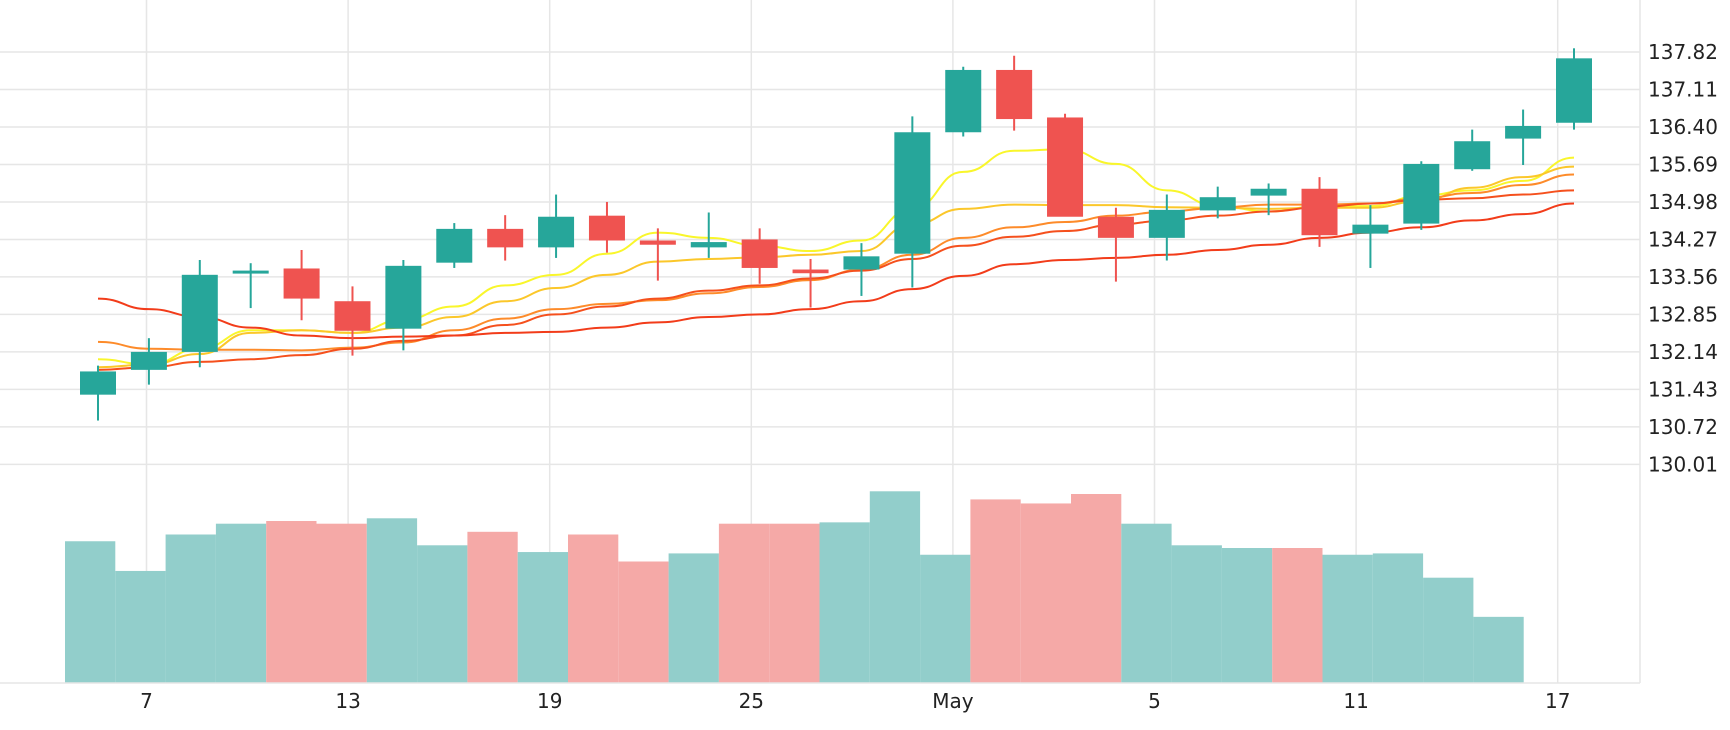  Describe the element at coordinates (1683, 277) in the screenshot. I see `y-tick-label: 133.56` at that location.